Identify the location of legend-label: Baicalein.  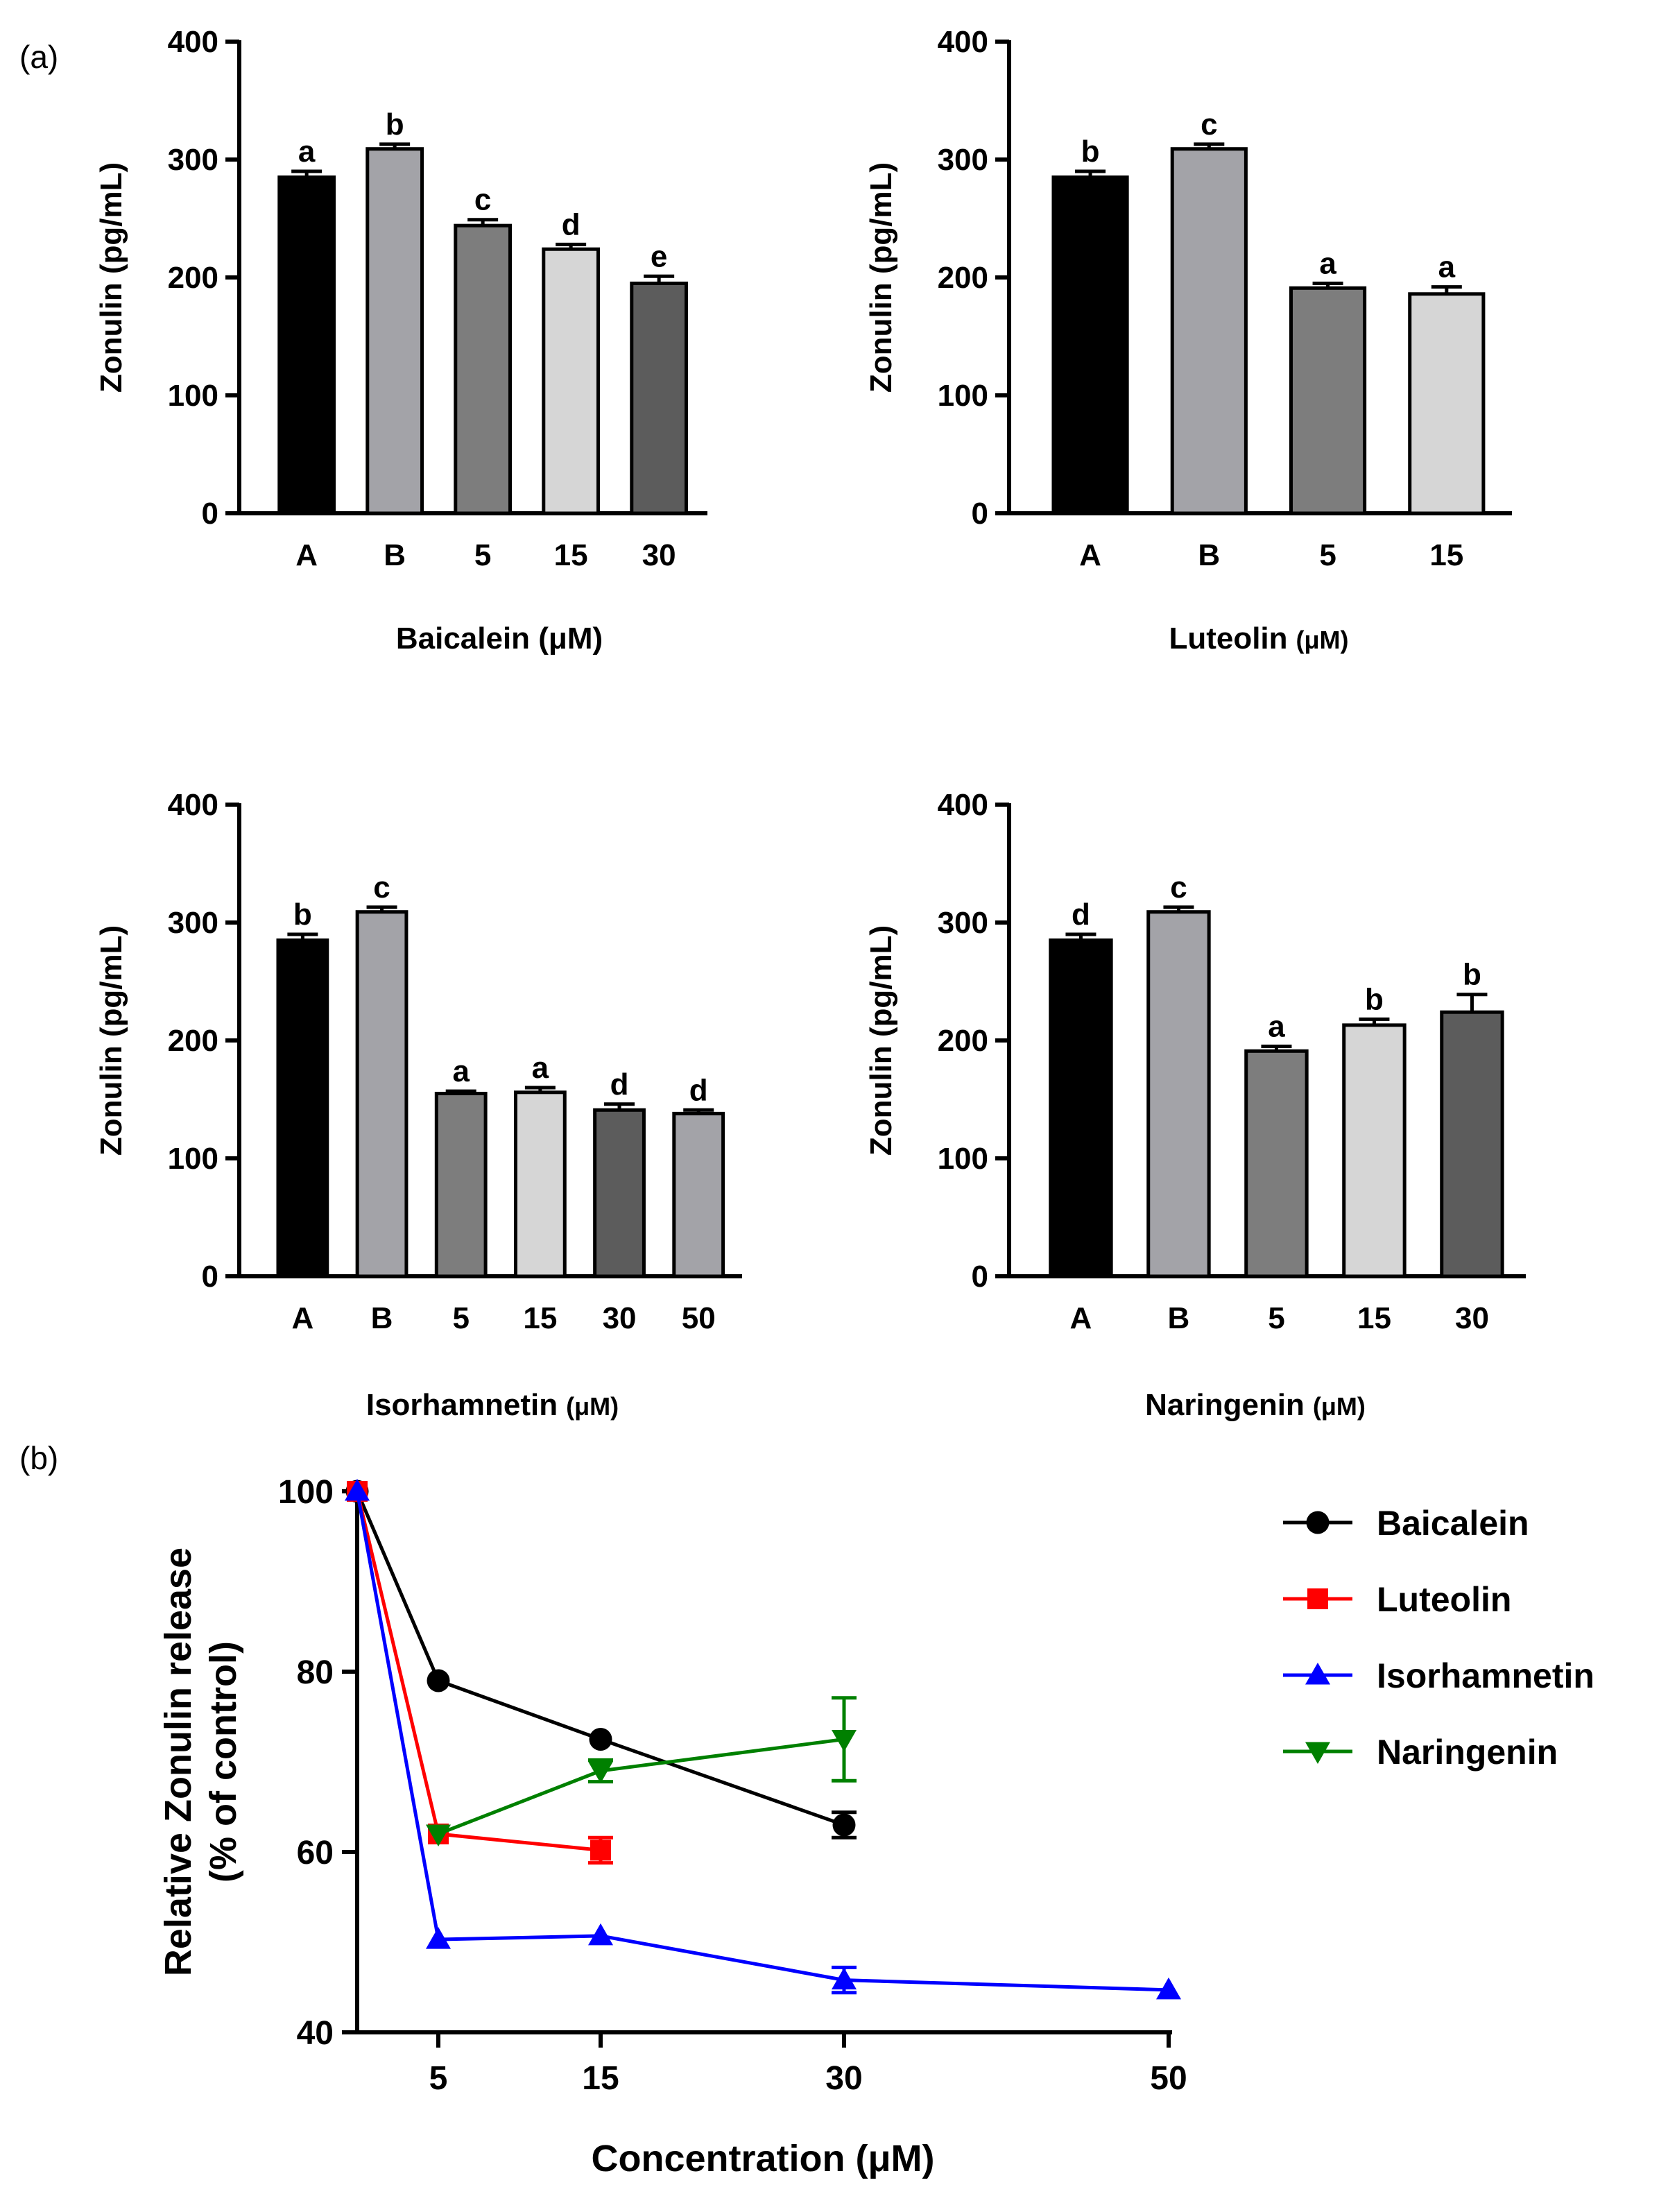
(1453, 1523).